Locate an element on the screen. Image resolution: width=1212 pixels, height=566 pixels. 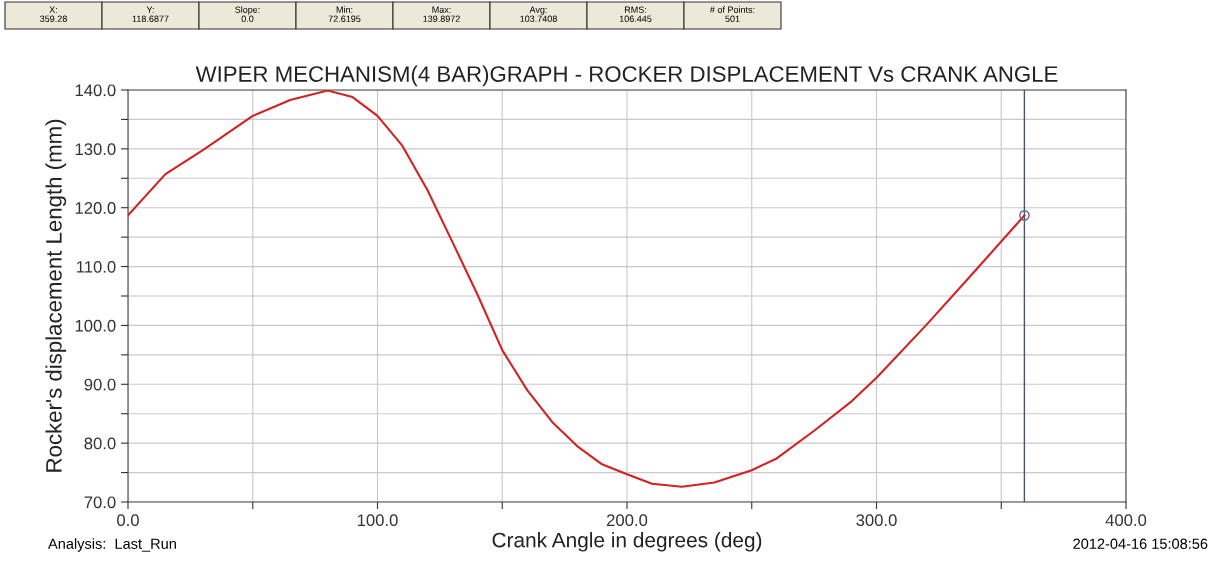
y-tick-label: 120.0 is located at coordinates (95, 208).